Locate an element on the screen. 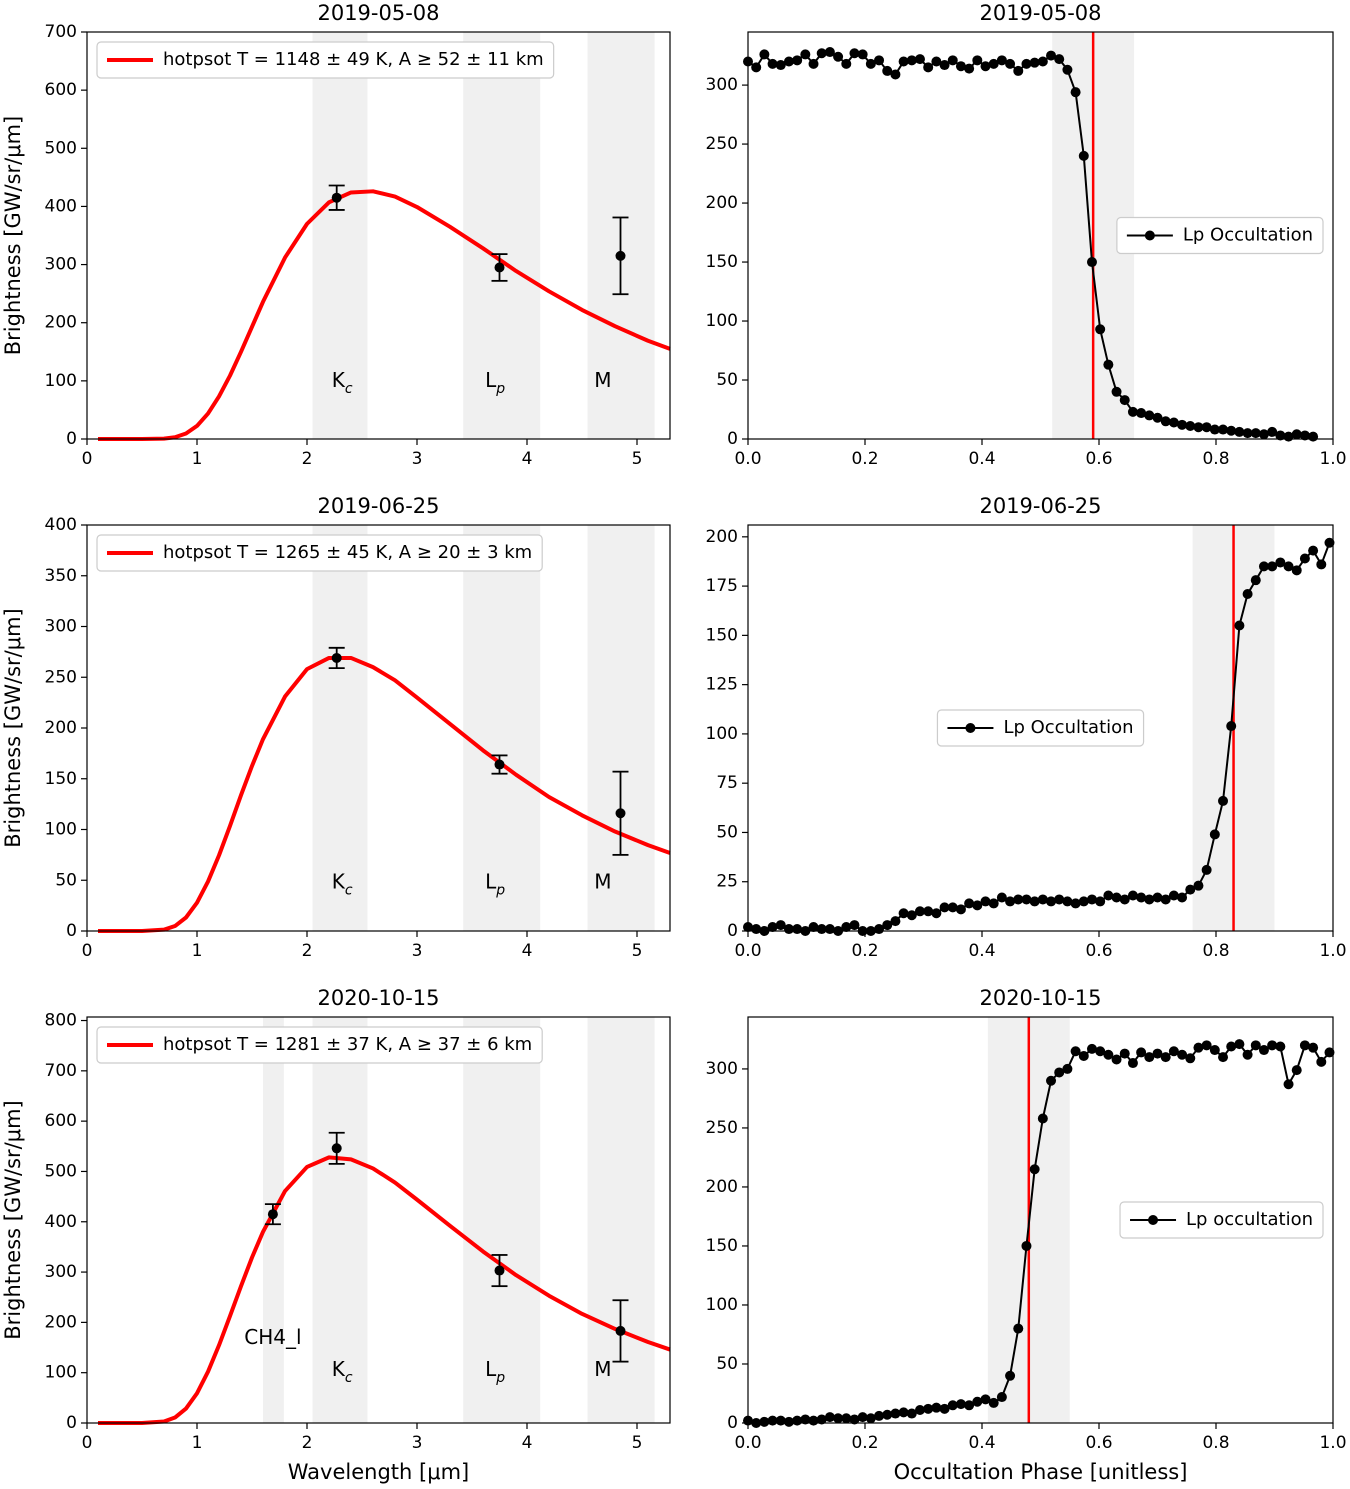 This screenshot has width=1350, height=1489. band-label-sub: p is located at coordinates (500, 1378).